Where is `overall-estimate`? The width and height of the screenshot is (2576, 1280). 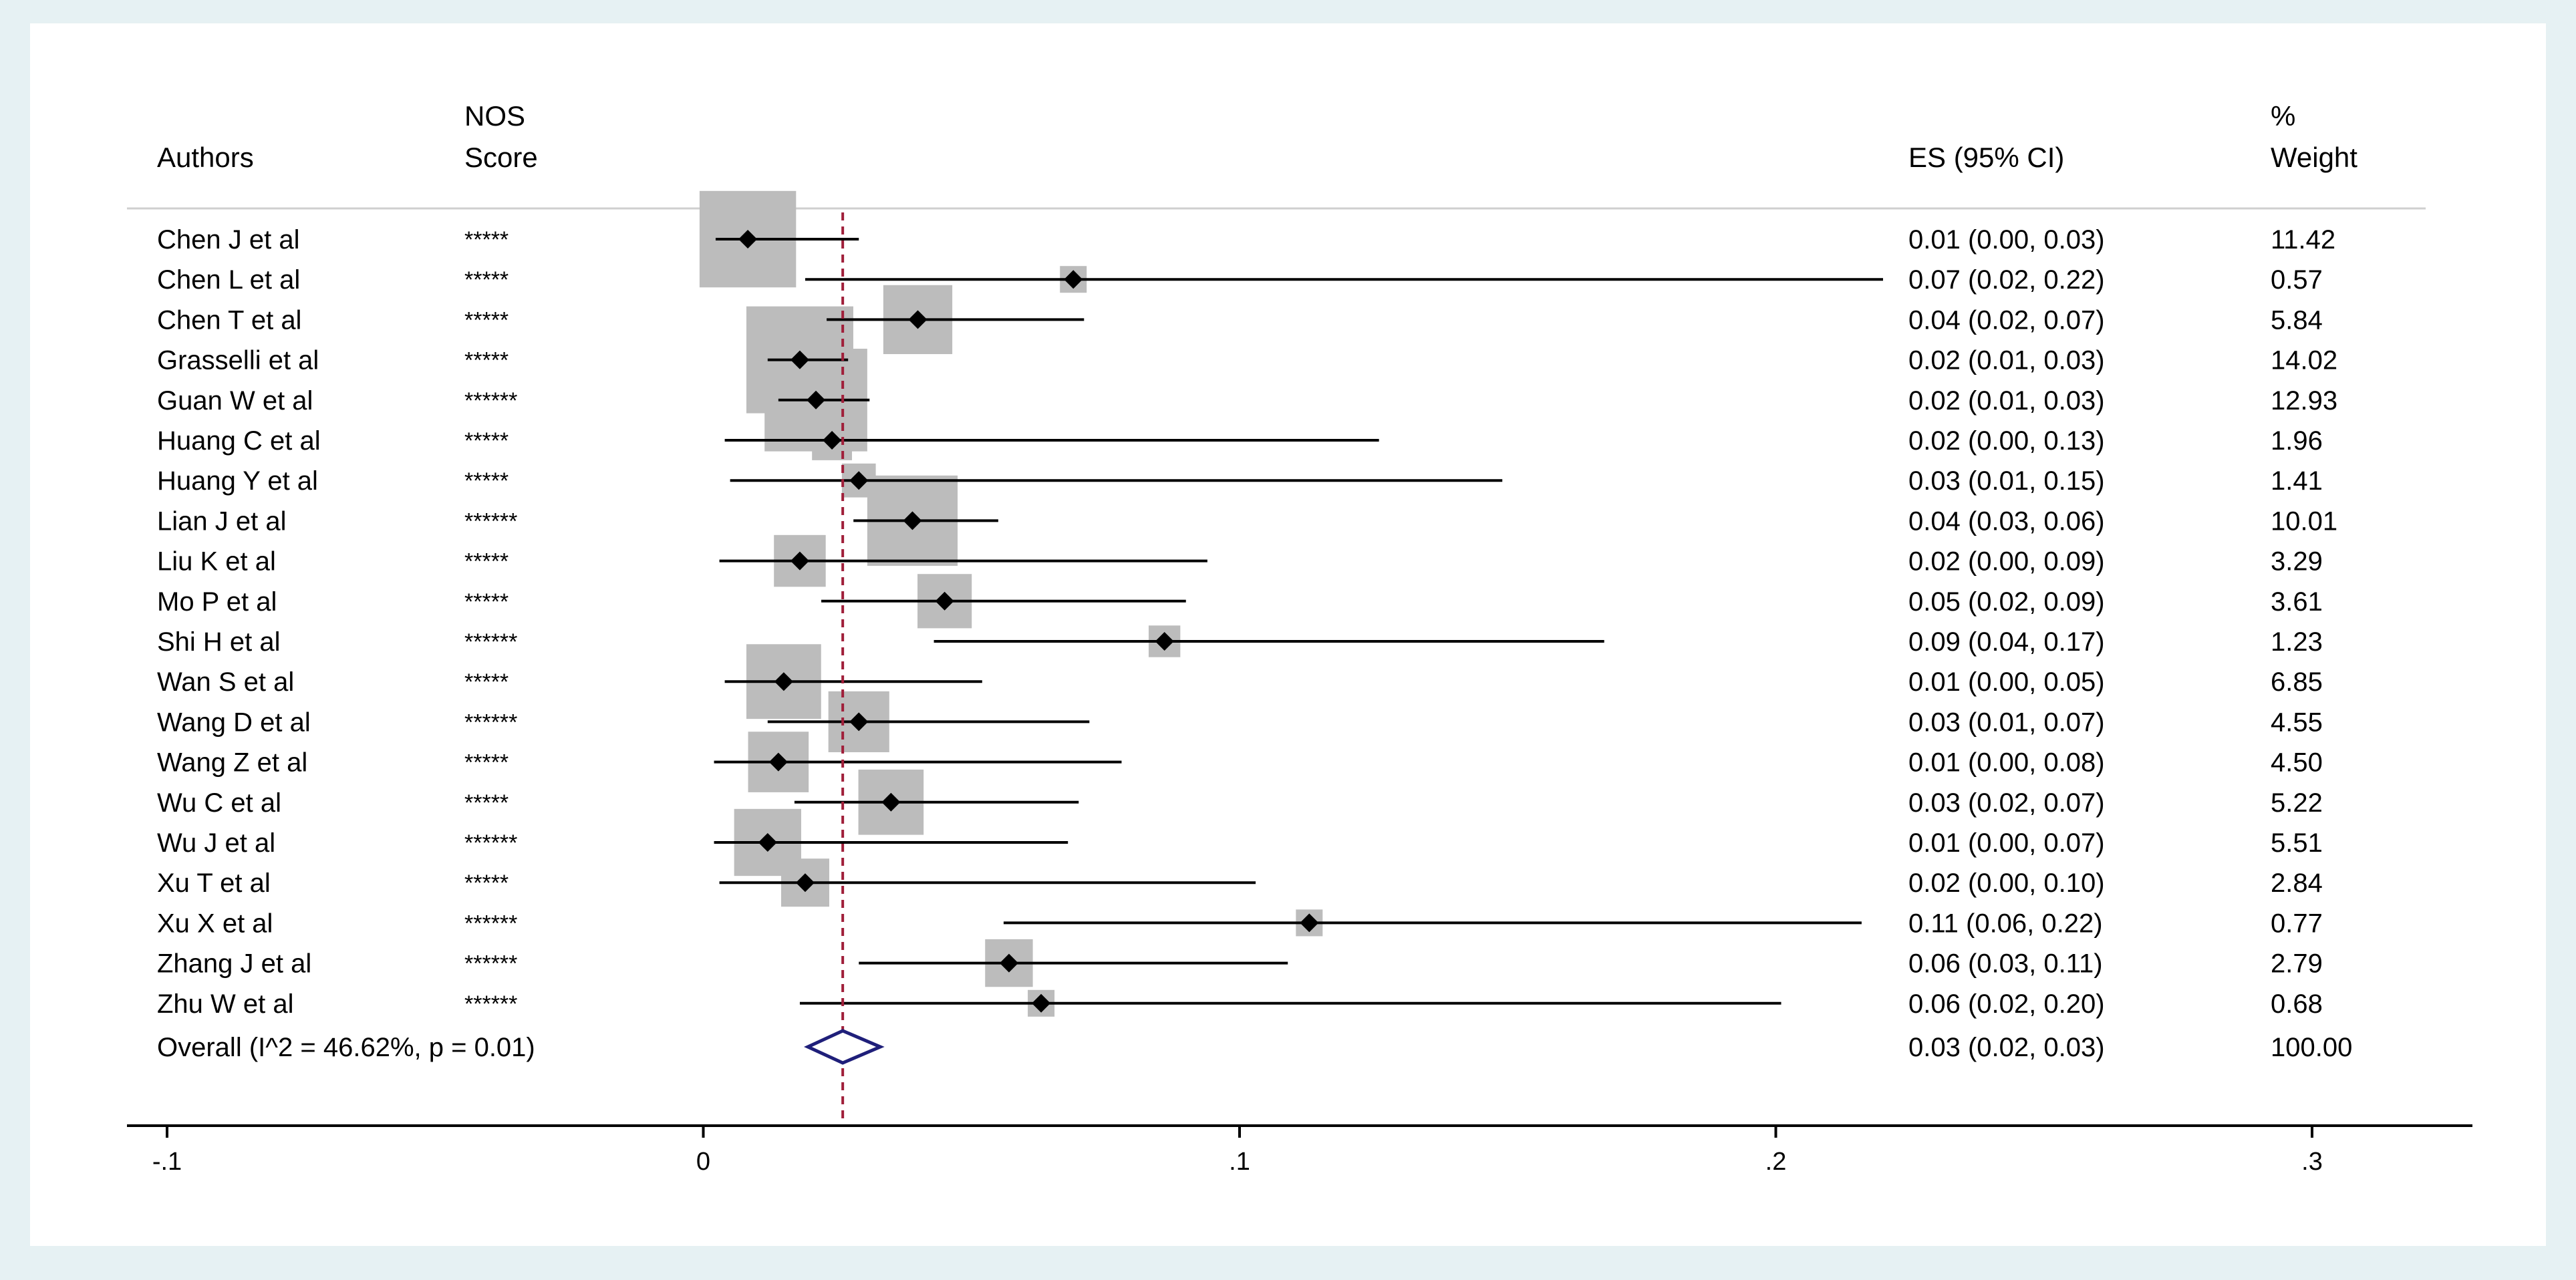
overall-estimate is located at coordinates (844, 1047).